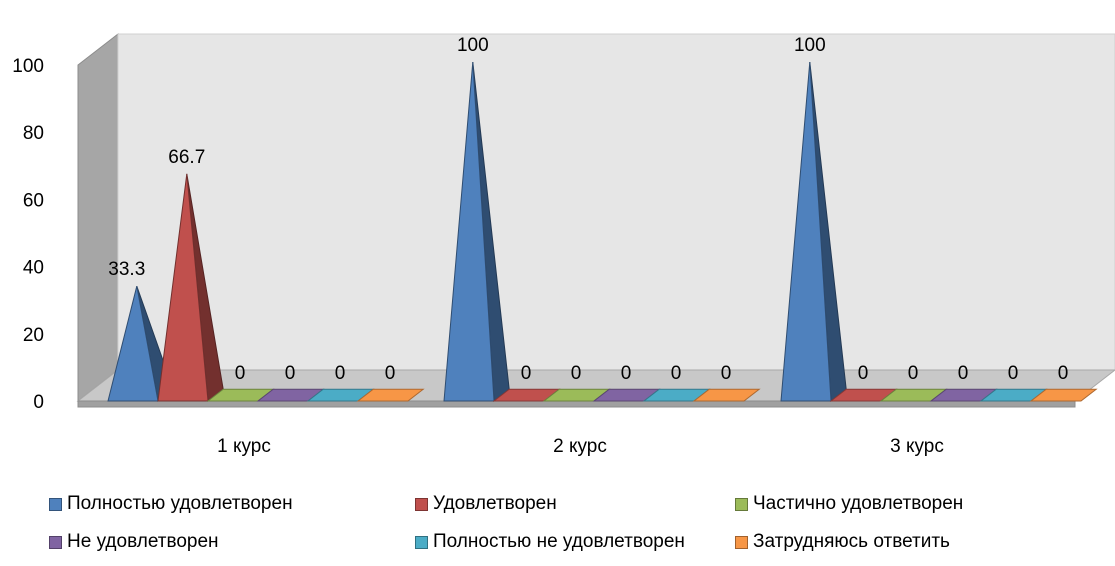 The width and height of the screenshot is (1115, 566). What do you see at coordinates (38, 402) in the screenshot?
I see `y-tick-label: 0` at bounding box center [38, 402].